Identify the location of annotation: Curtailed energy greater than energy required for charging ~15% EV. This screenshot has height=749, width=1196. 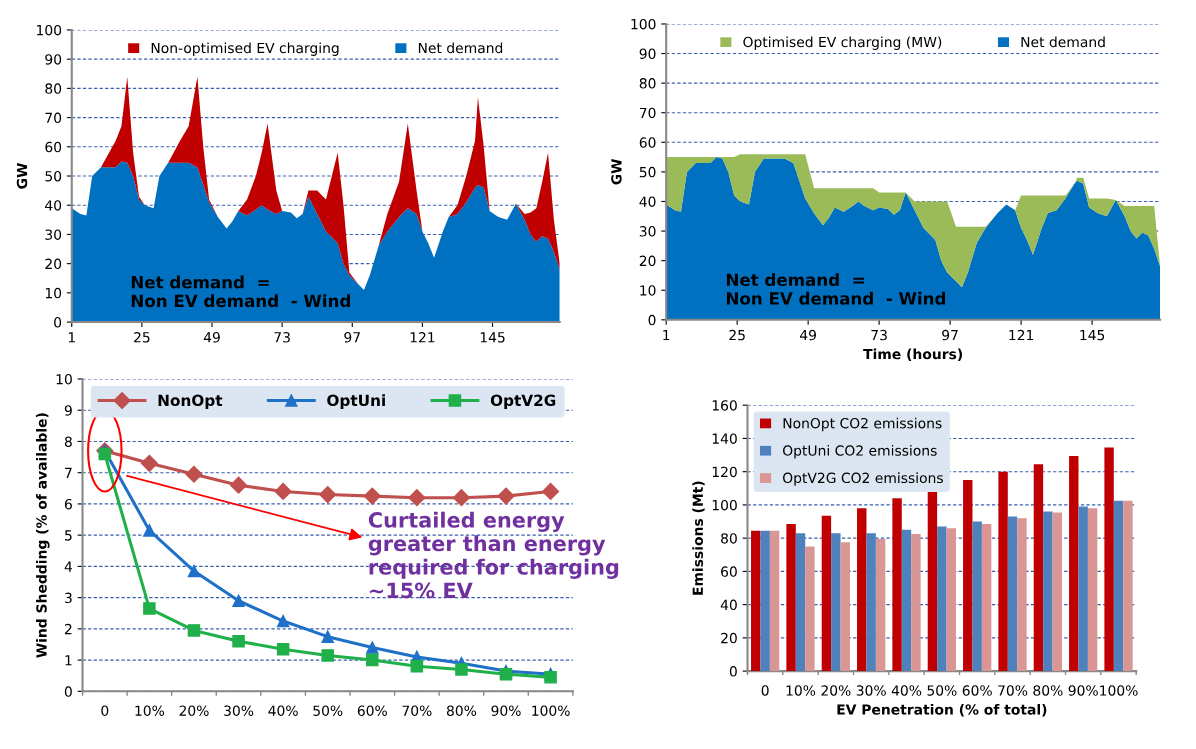
(493, 555).